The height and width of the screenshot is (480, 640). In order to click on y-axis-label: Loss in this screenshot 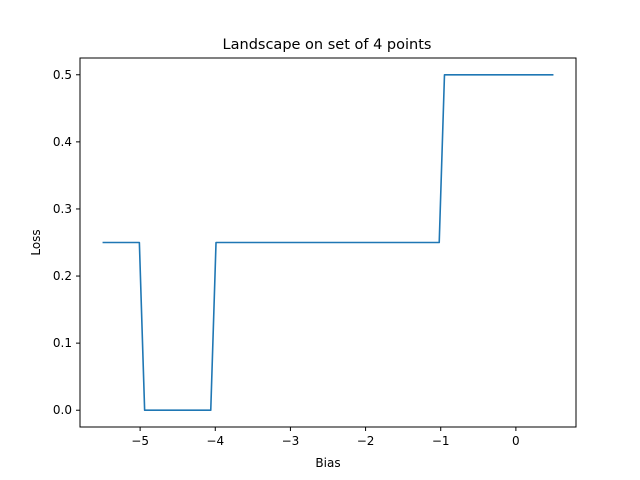, I will do `click(36, 242)`.